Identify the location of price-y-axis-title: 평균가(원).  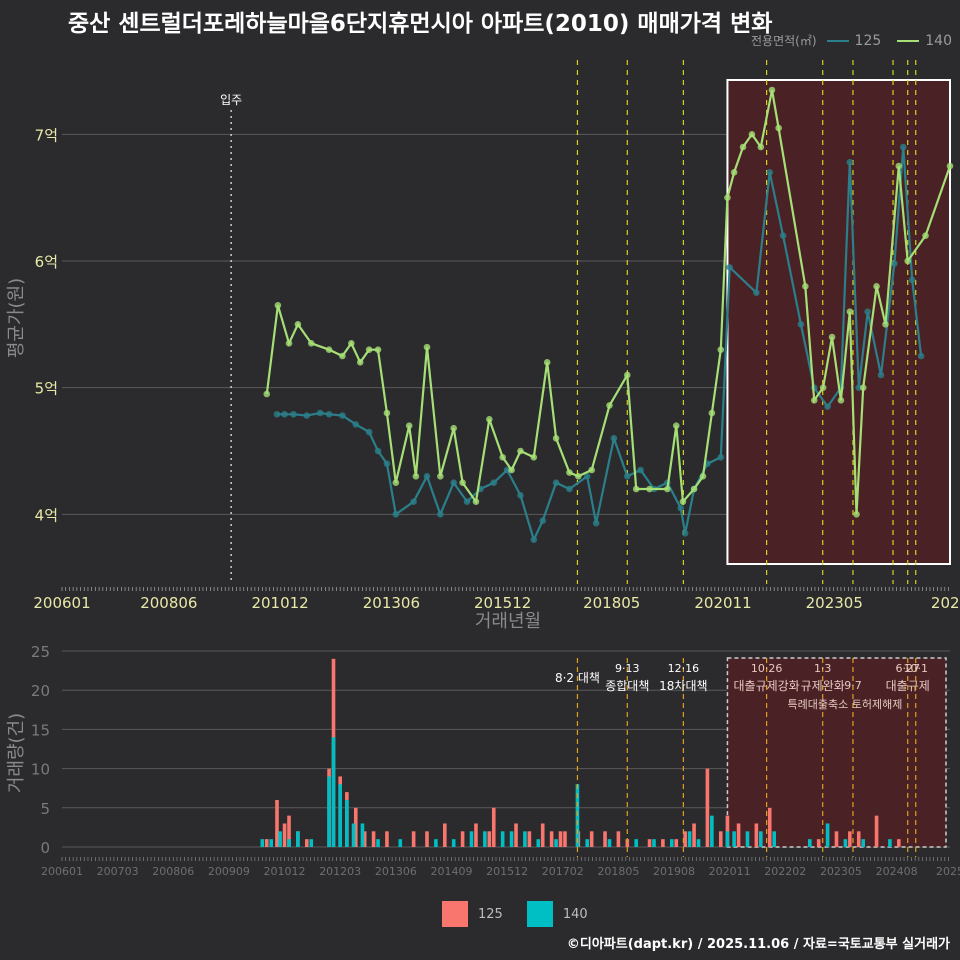
(16, 318).